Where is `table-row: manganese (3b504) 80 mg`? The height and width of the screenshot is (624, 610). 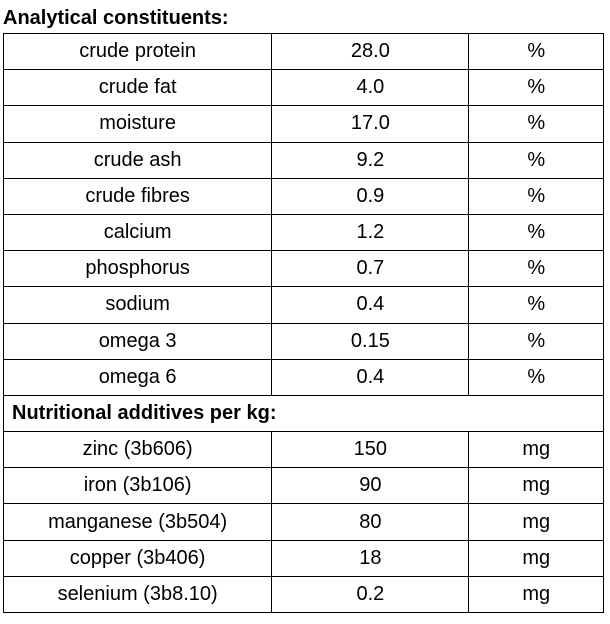
table-row: manganese (3b504) 80 mg is located at coordinates (303, 522).